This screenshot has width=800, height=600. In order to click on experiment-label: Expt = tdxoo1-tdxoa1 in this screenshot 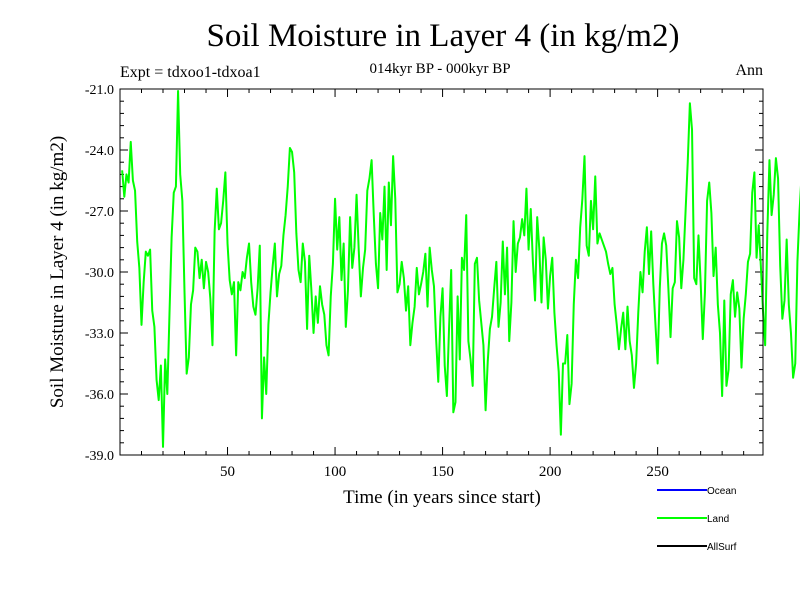, I will do `click(190, 72)`.